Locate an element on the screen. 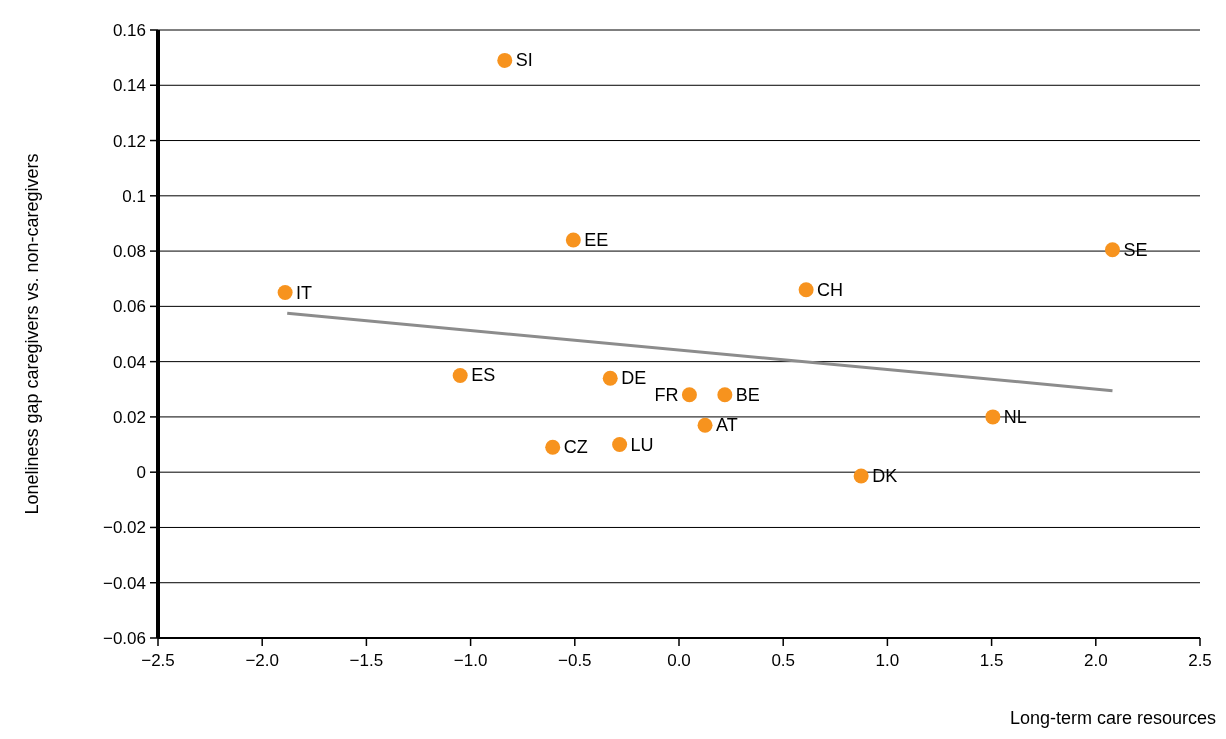 This screenshot has height=739, width=1226. y-tick-label: −0.04 is located at coordinates (124, 583).